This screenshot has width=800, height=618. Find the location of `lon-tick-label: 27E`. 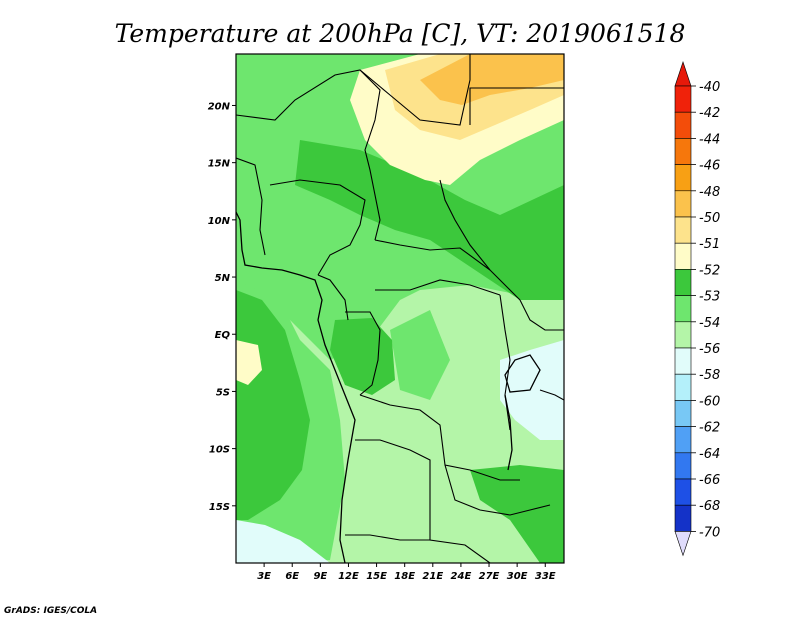

lon-tick-label: 27E is located at coordinates (489, 576).